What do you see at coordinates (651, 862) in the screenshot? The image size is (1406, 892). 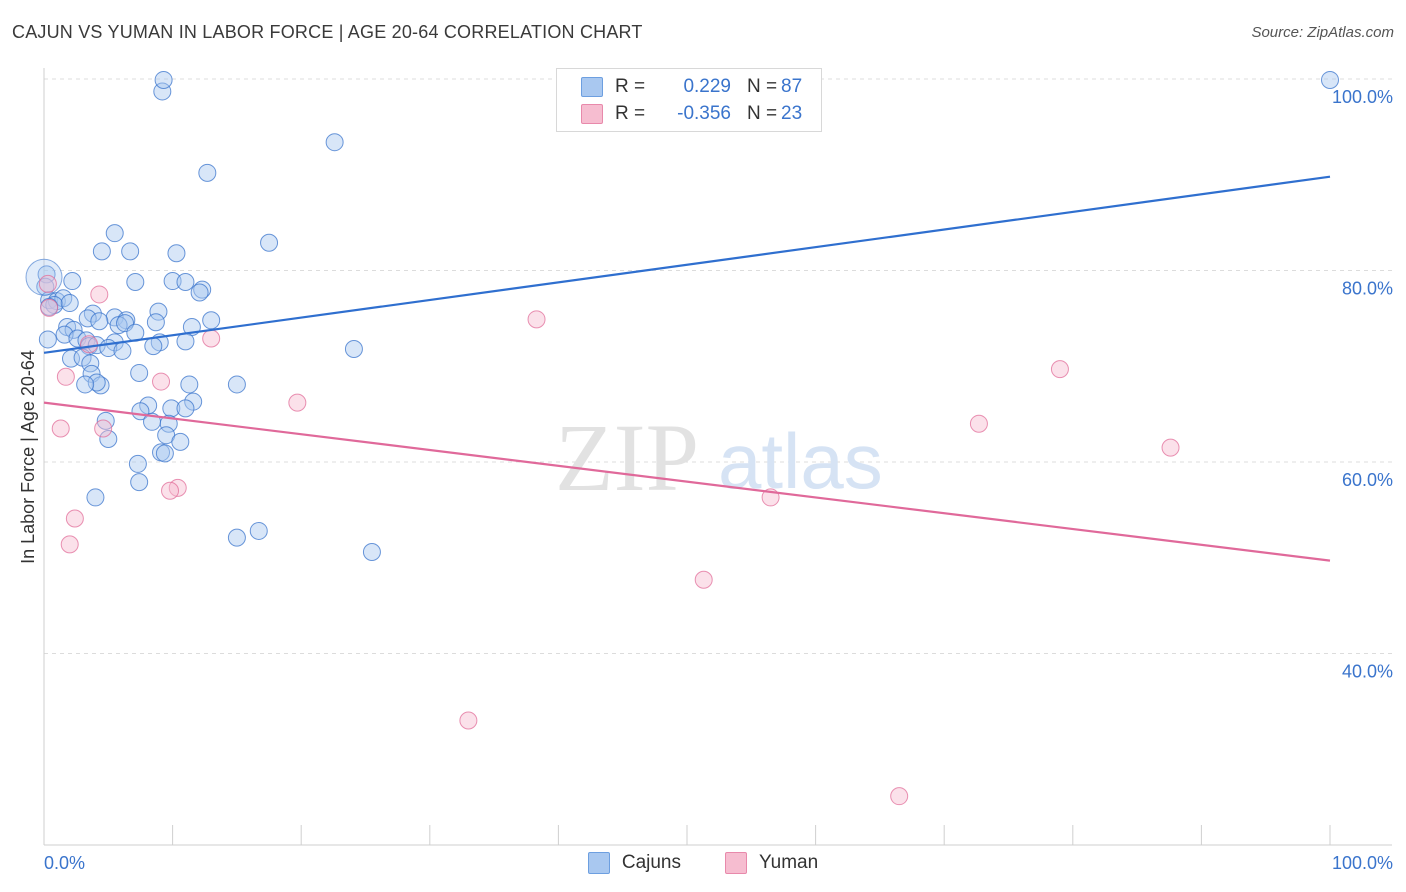 I see `legend-label-cajuns: Cajuns` at bounding box center [651, 862].